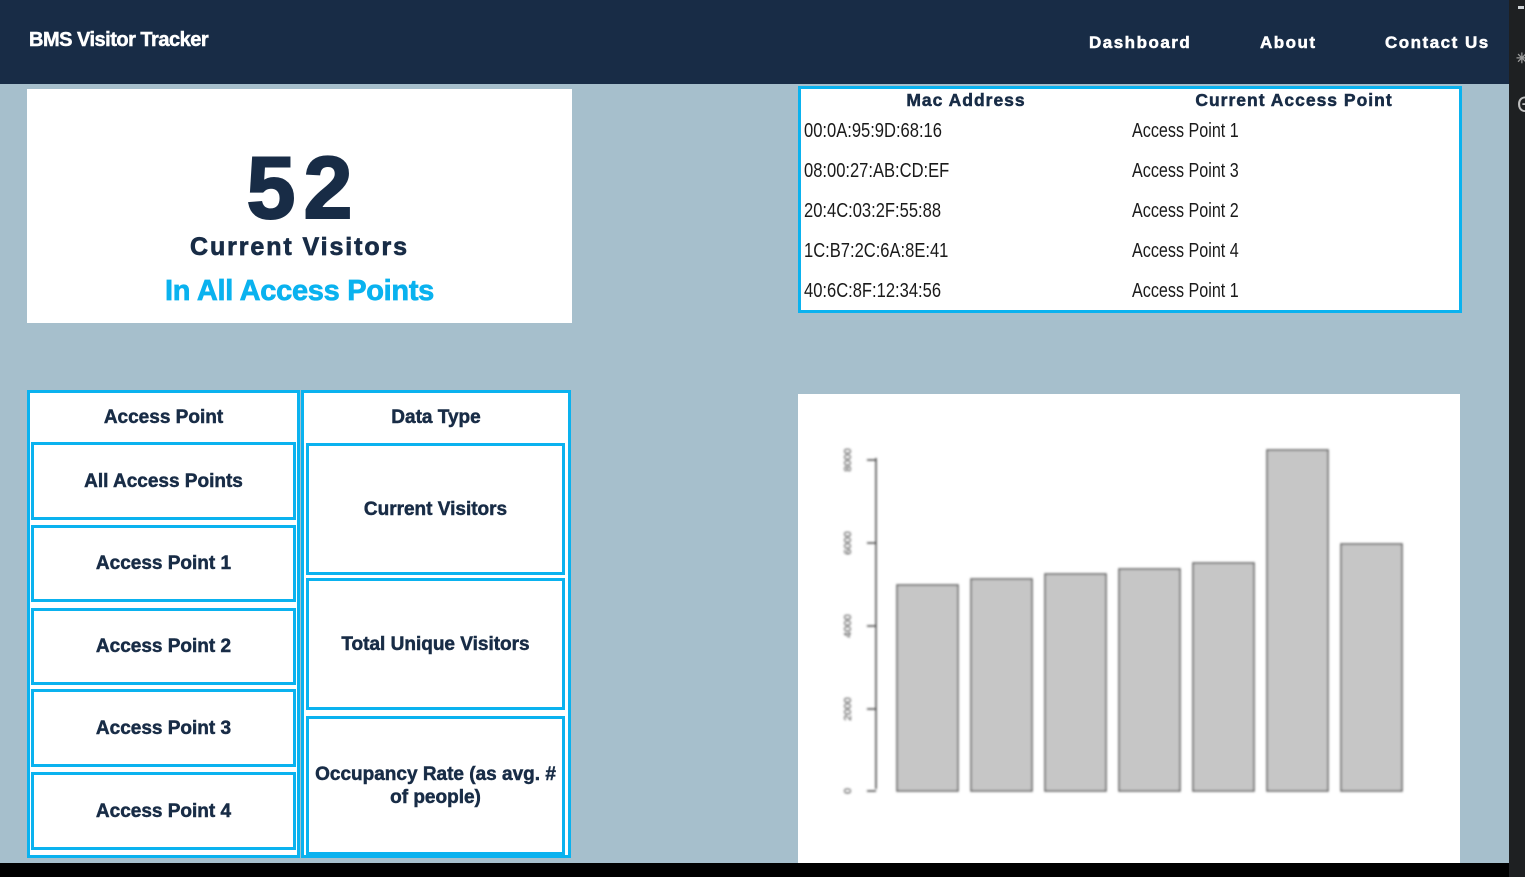 The height and width of the screenshot is (877, 1525). What do you see at coordinates (848, 543) in the screenshot?
I see `svg-text: 6000` at bounding box center [848, 543].